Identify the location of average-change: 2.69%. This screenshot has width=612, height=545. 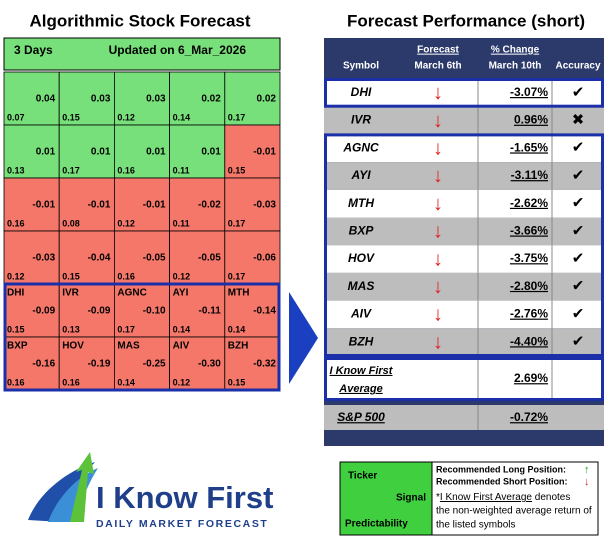
(531, 378).